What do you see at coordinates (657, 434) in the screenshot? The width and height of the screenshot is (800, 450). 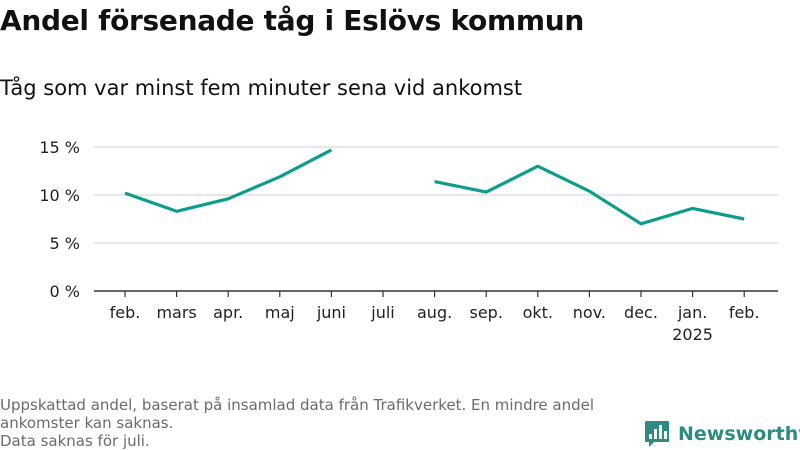 I see `bar-chart-logo-icon` at bounding box center [657, 434].